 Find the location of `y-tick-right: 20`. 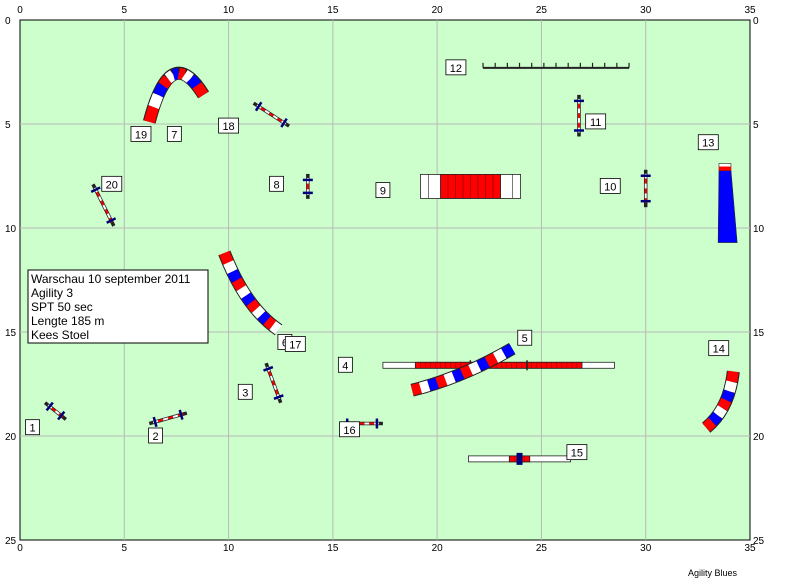

y-tick-right: 20 is located at coordinates (759, 437).